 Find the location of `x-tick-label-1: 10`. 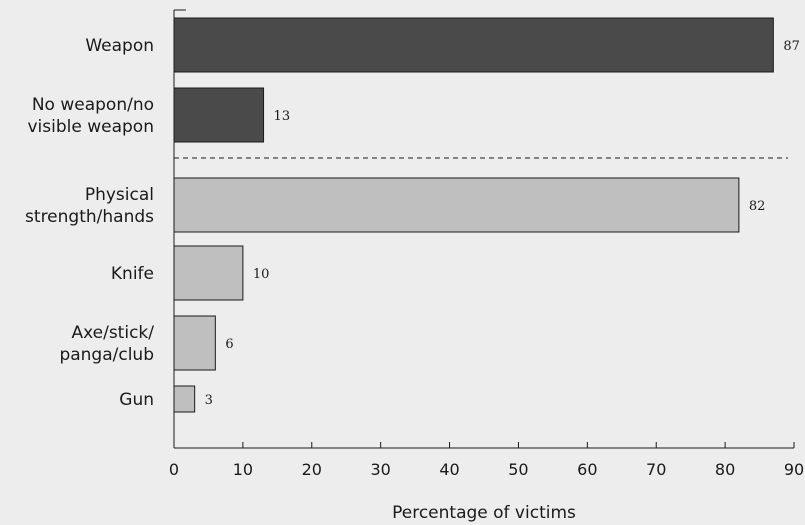

x-tick-label-1: 10 is located at coordinates (243, 469).